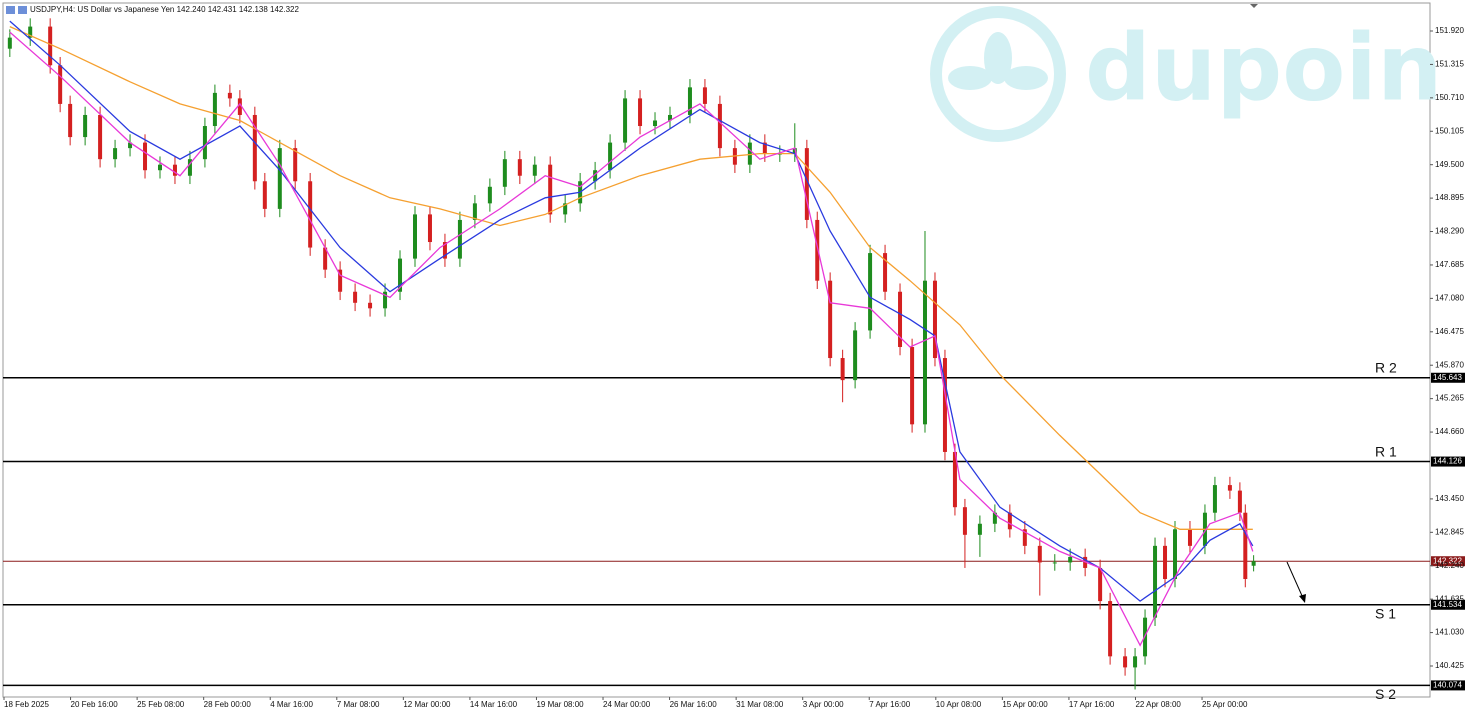  Describe the element at coordinates (1449, 130) in the screenshot. I see `y-tick-label: 150.105` at that location.